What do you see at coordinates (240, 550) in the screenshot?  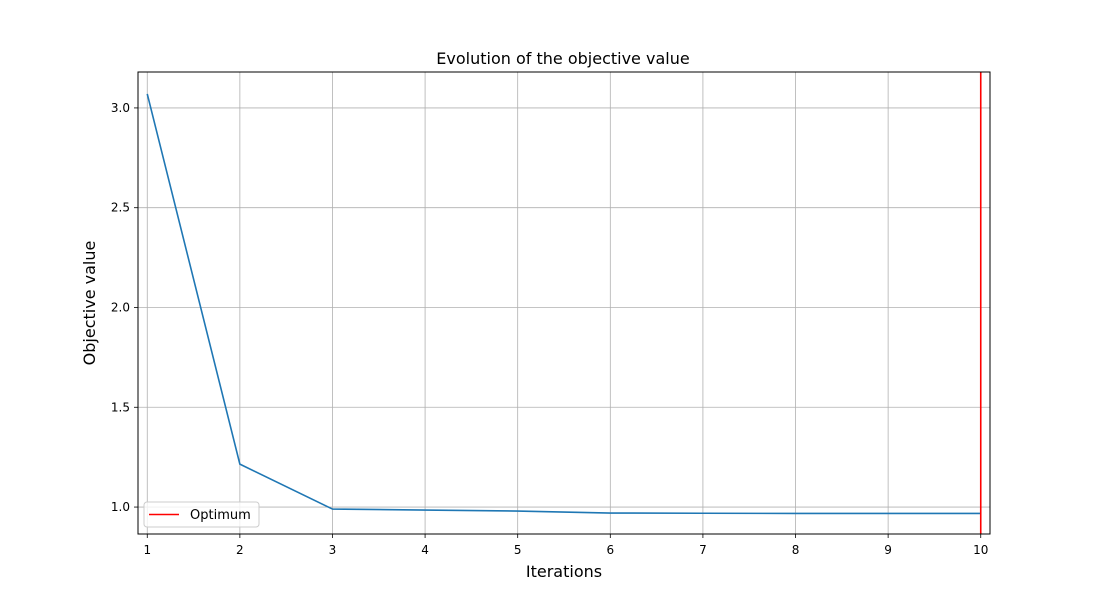 I see `x-tick-label: 2` at bounding box center [240, 550].